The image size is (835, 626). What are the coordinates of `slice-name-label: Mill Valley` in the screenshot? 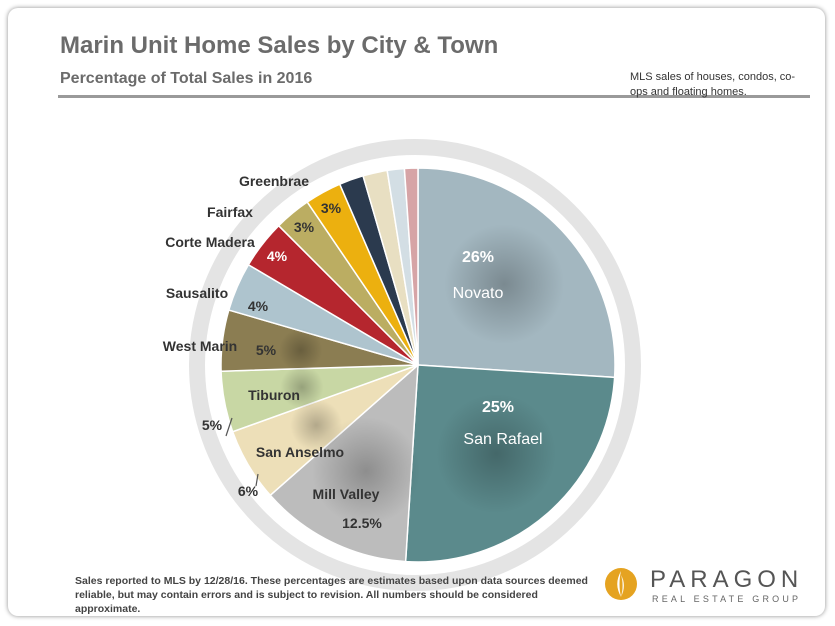 It's located at (346, 494).